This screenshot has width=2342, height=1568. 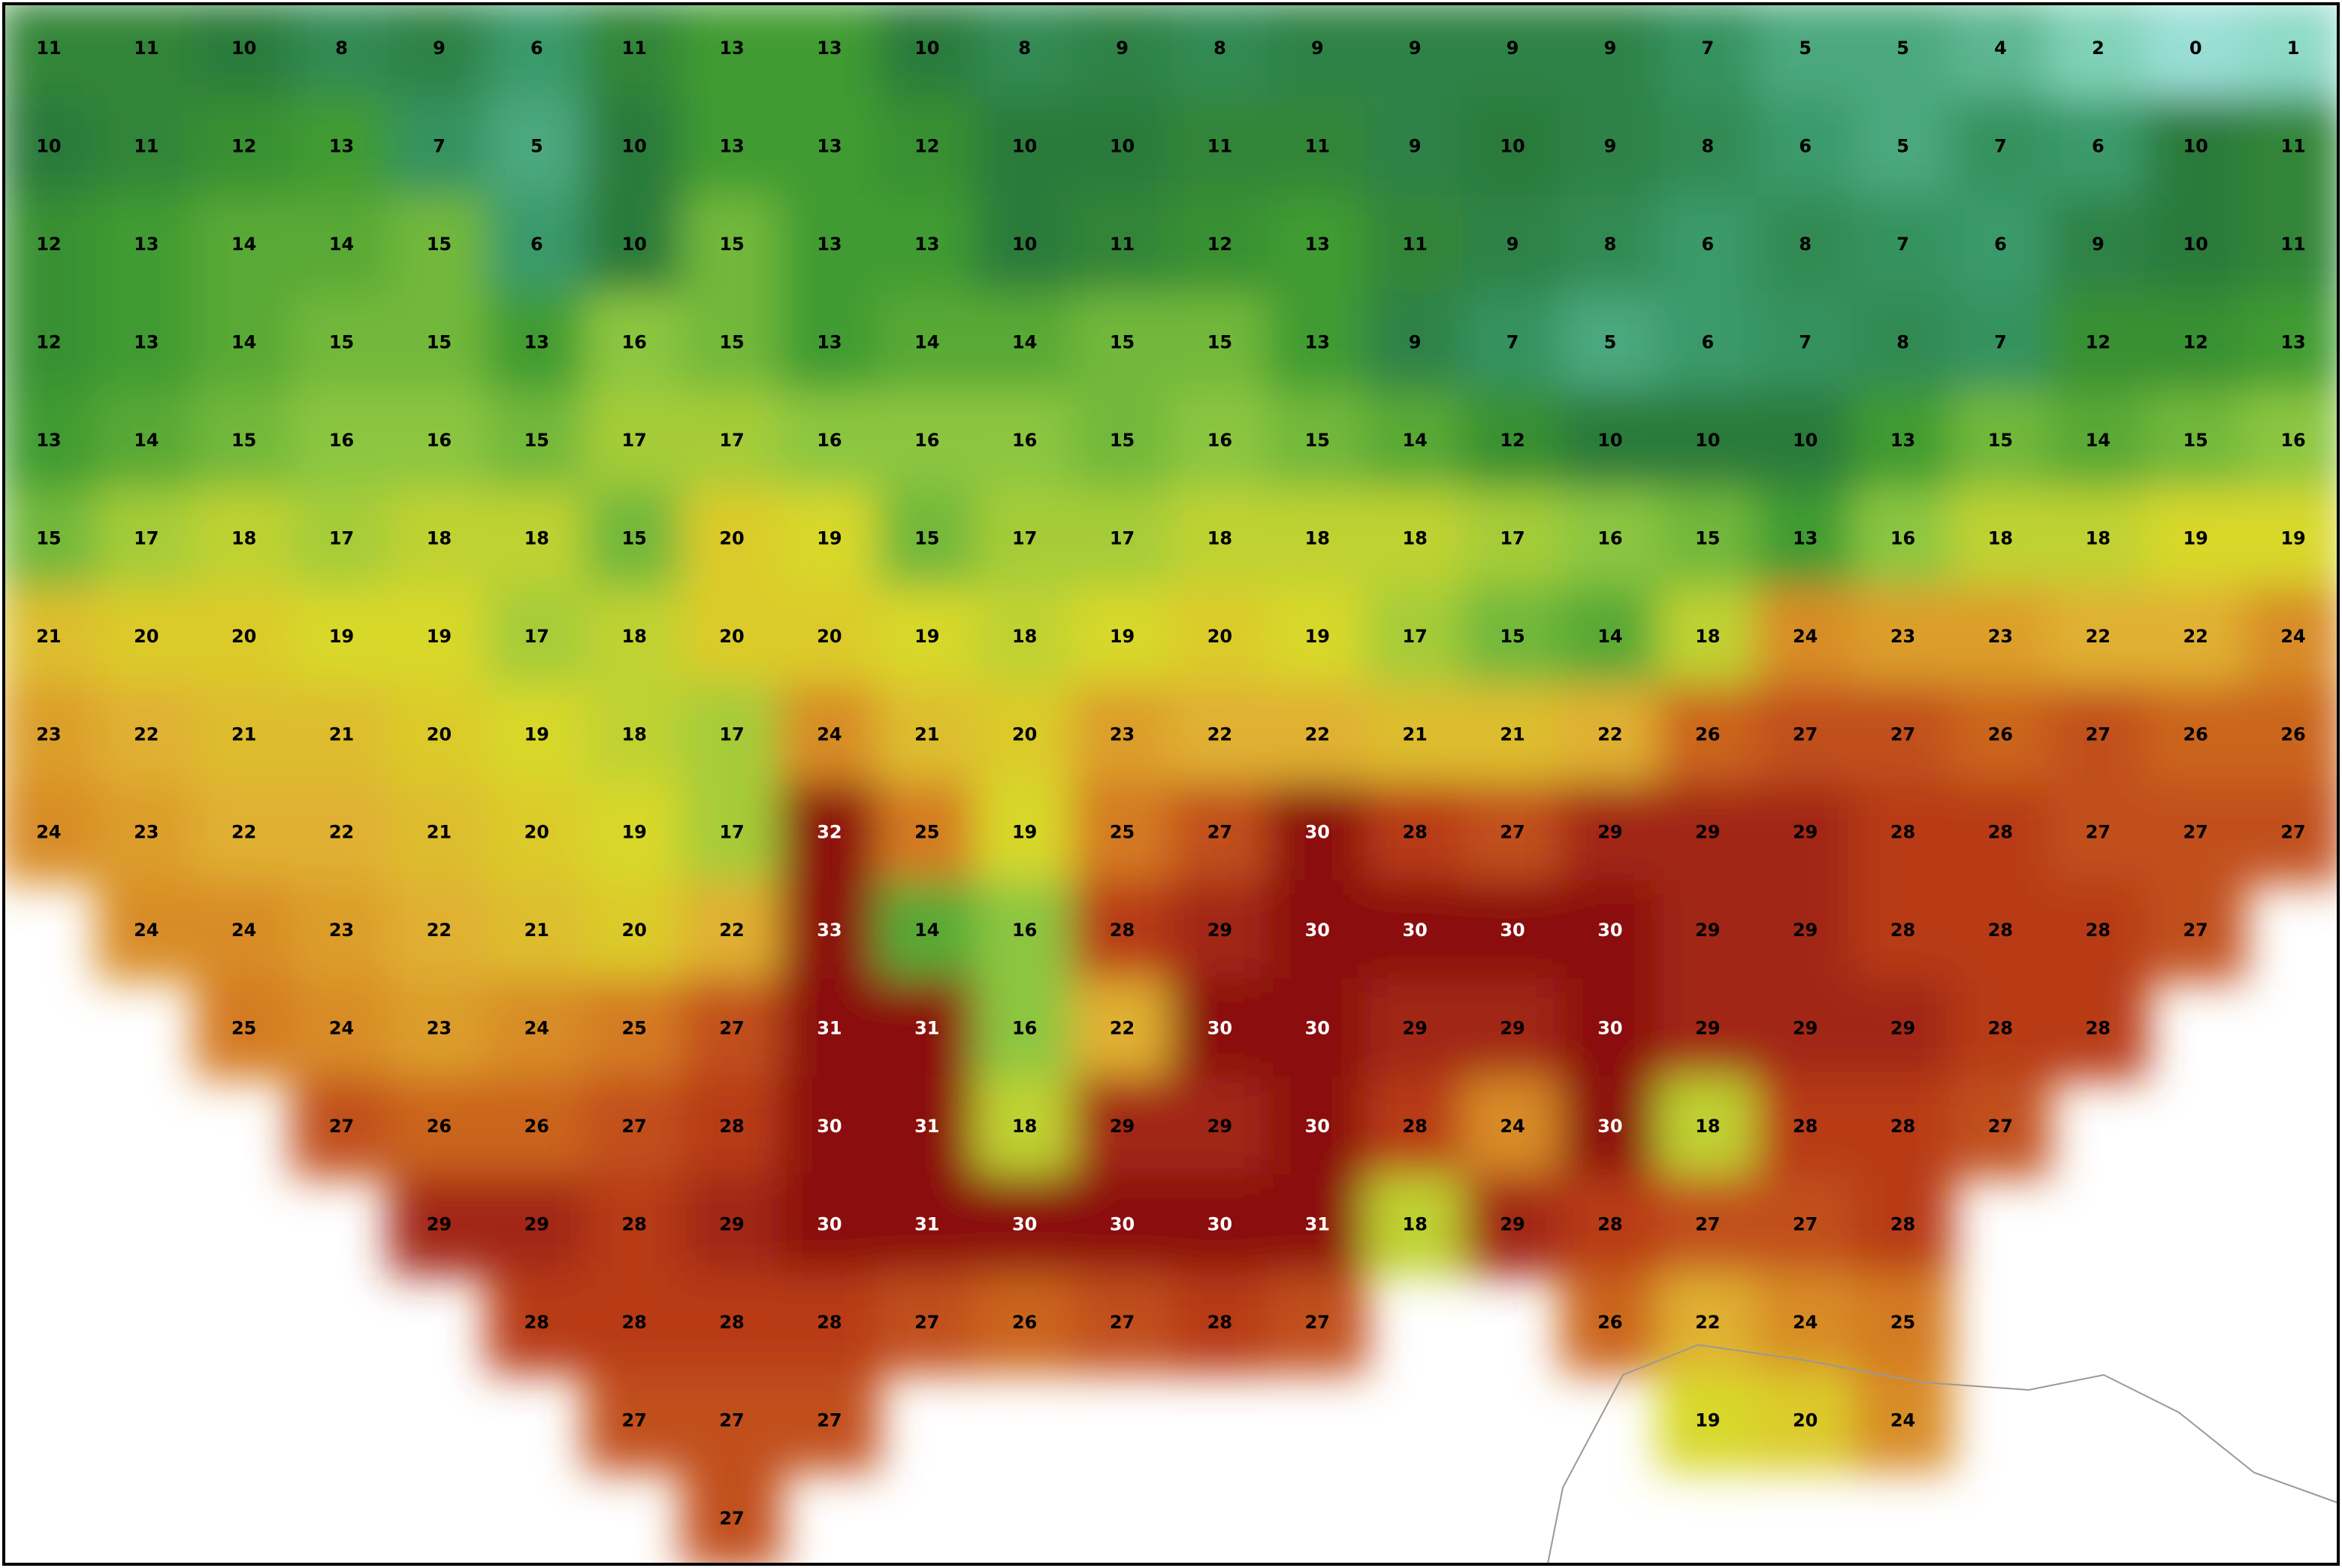 I want to click on temperature-label: 6, so click(x=1805, y=146).